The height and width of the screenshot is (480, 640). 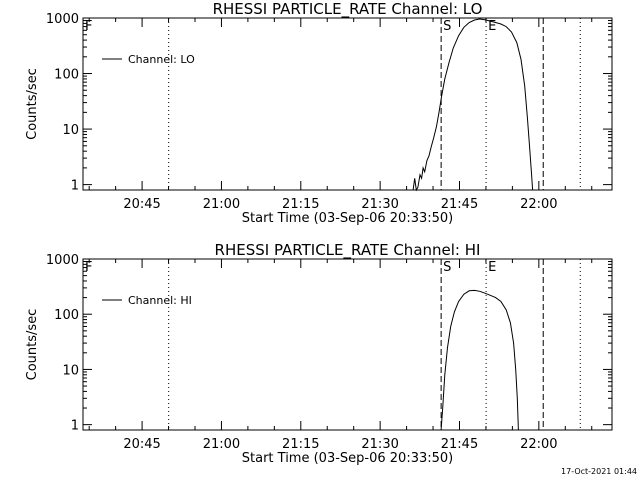 What do you see at coordinates (160, 300) in the screenshot?
I see `legend-label: Channel: HI` at bounding box center [160, 300].